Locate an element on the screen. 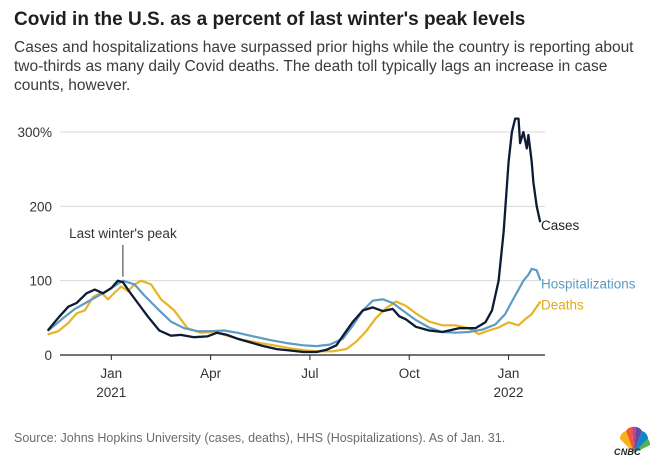 This screenshot has width=670, height=466. y-tick-label: 300% is located at coordinates (34, 132).